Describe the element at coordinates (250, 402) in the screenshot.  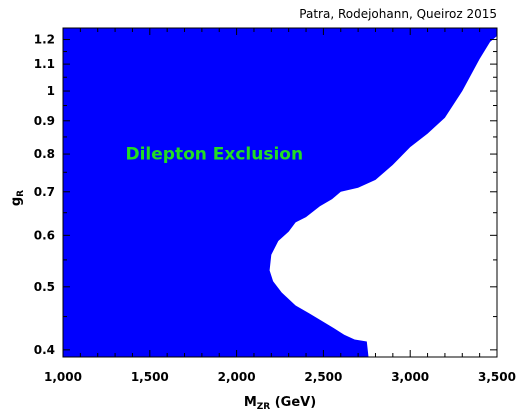
I see `x-axis-label-main: M` at that location.